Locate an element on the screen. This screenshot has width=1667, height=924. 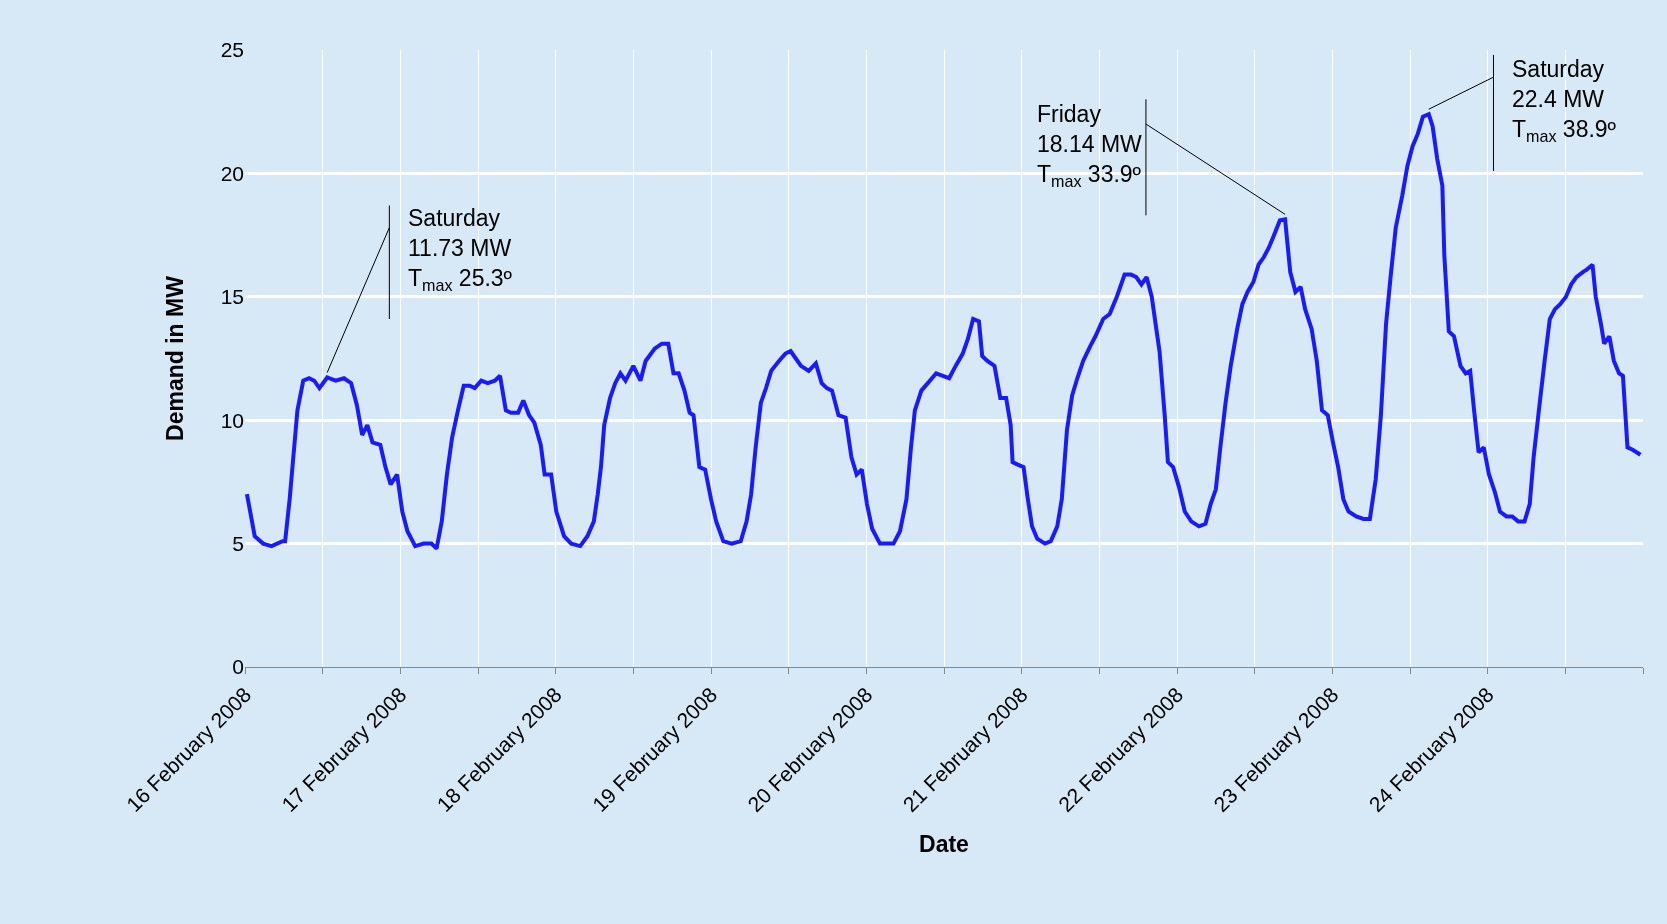
y-tick-label: 20 is located at coordinates (232, 173).